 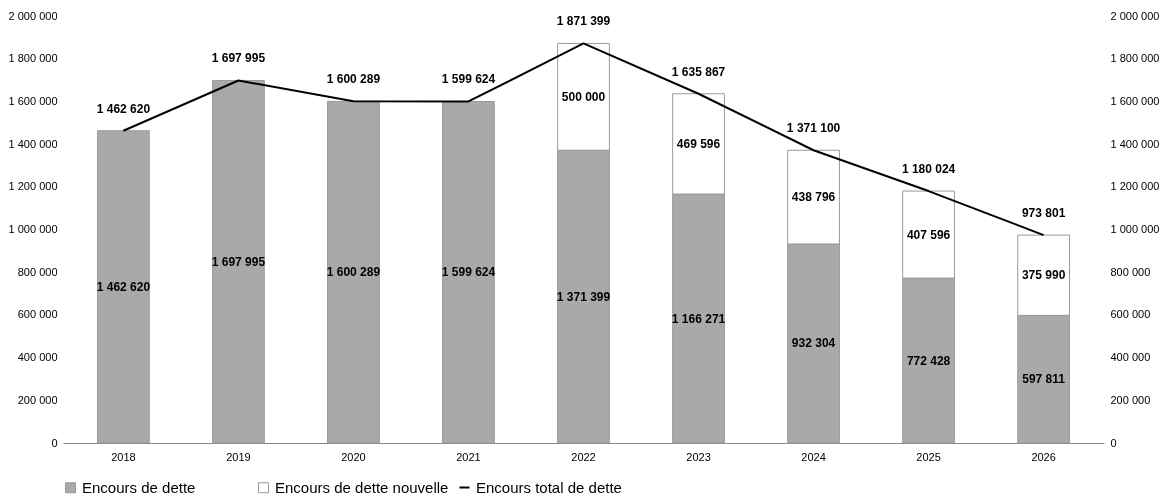 What do you see at coordinates (698, 71) in the screenshot?
I see `data-label: 1 635 867` at bounding box center [698, 71].